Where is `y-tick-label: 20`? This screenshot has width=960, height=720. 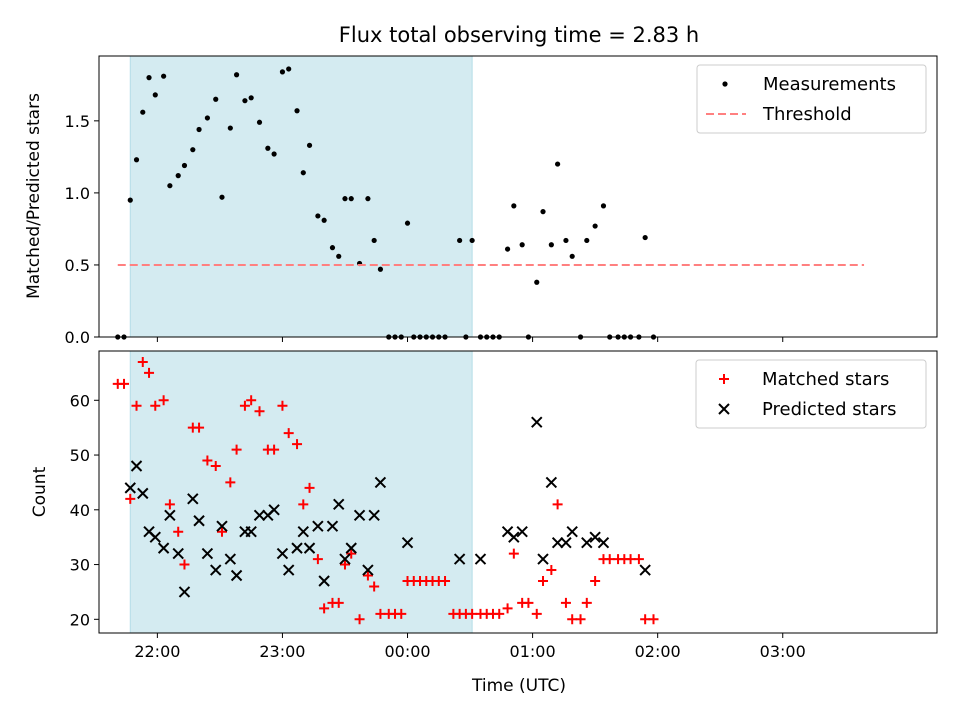 y-tick-label: 20 is located at coordinates (80, 619).